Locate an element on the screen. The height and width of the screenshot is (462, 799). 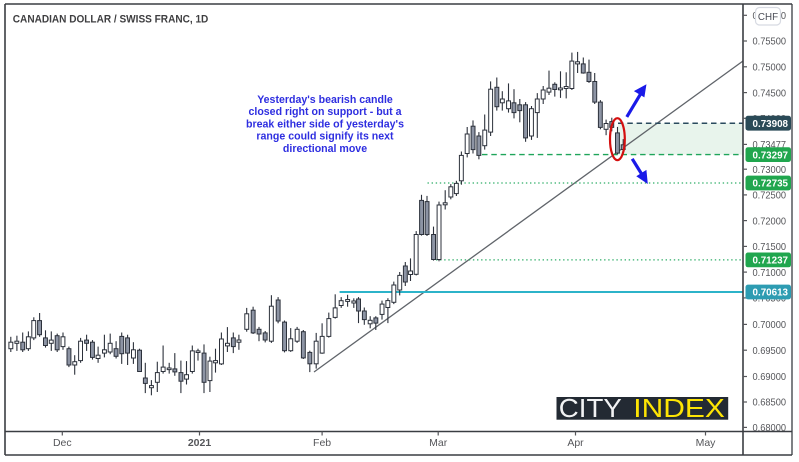
svg-text: CHF is located at coordinates (768, 17).